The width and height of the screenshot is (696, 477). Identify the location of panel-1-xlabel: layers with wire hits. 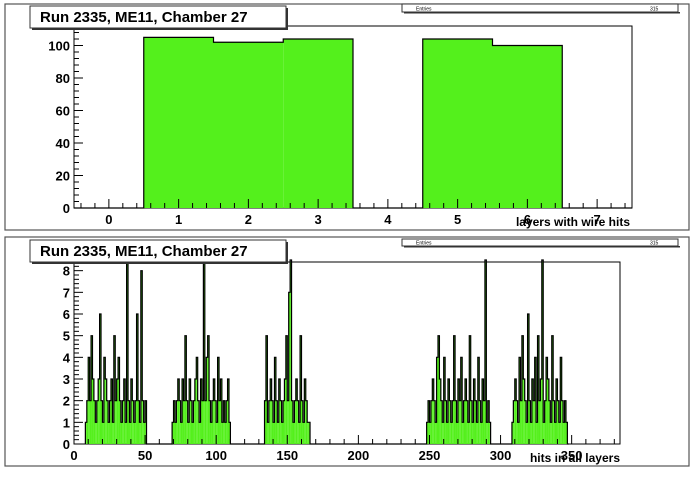
(573, 222).